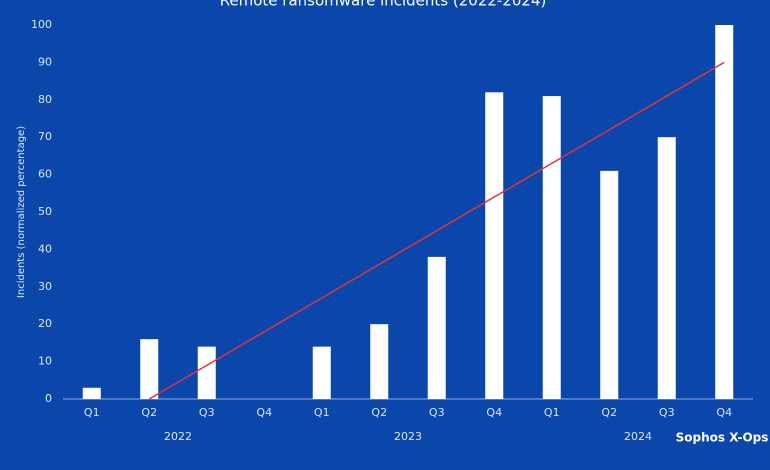 This screenshot has width=770, height=470. What do you see at coordinates (178, 436) in the screenshot?
I see `group-label: 2022` at bounding box center [178, 436].